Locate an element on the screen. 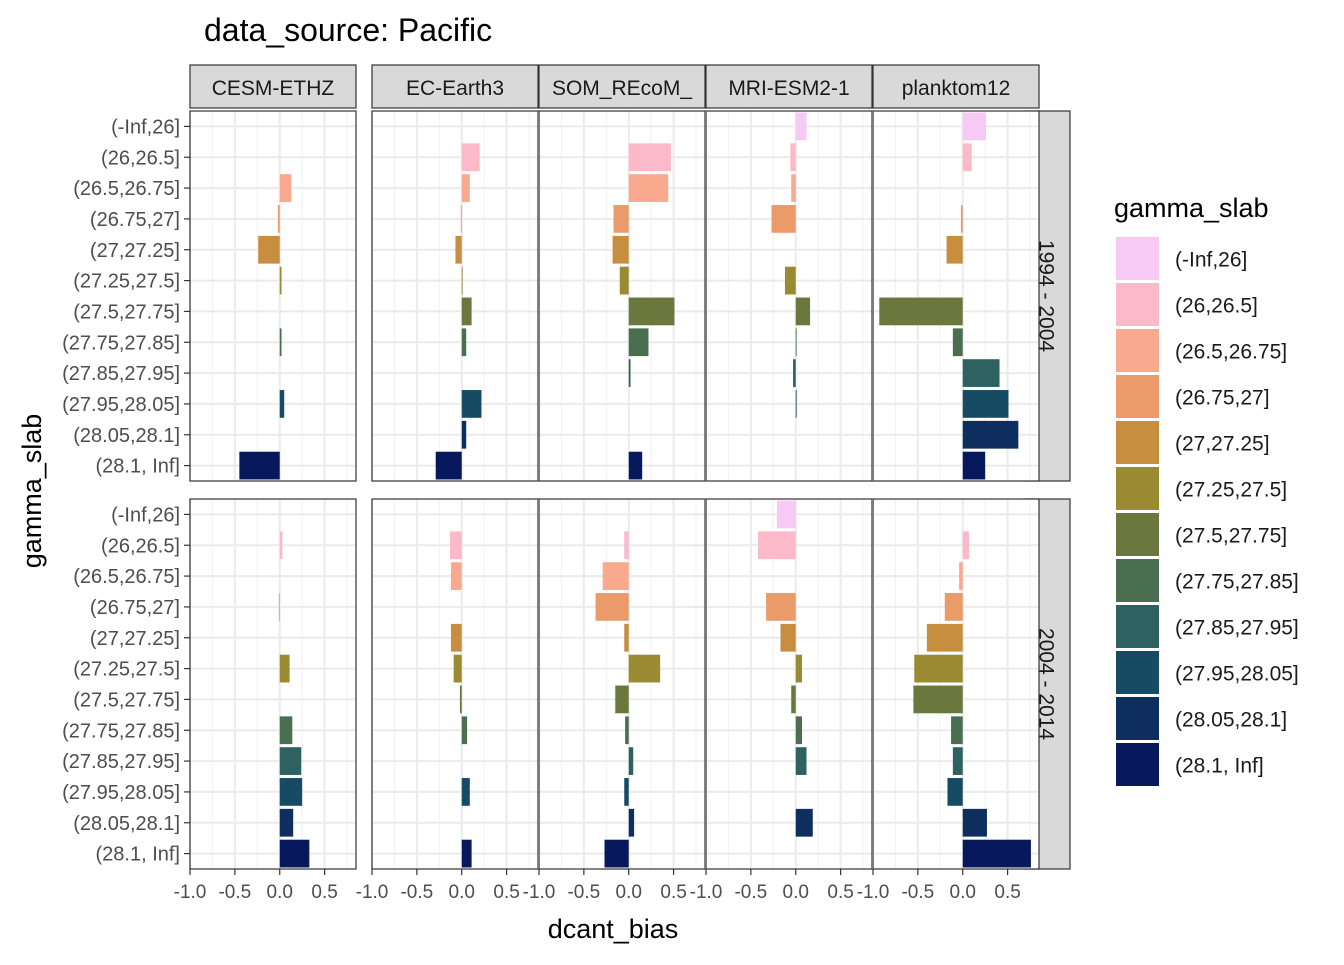 The width and height of the screenshot is (1344, 965). legend-label: (27,27.25] is located at coordinates (1222, 444).